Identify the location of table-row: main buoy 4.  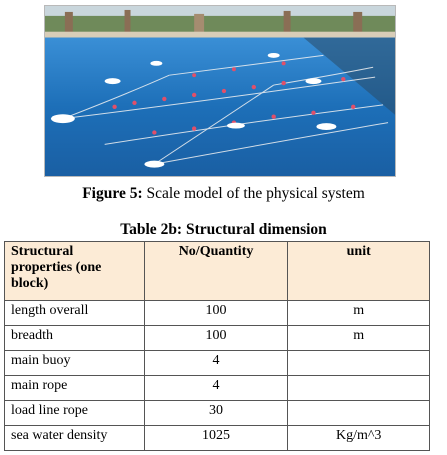
(217, 363).